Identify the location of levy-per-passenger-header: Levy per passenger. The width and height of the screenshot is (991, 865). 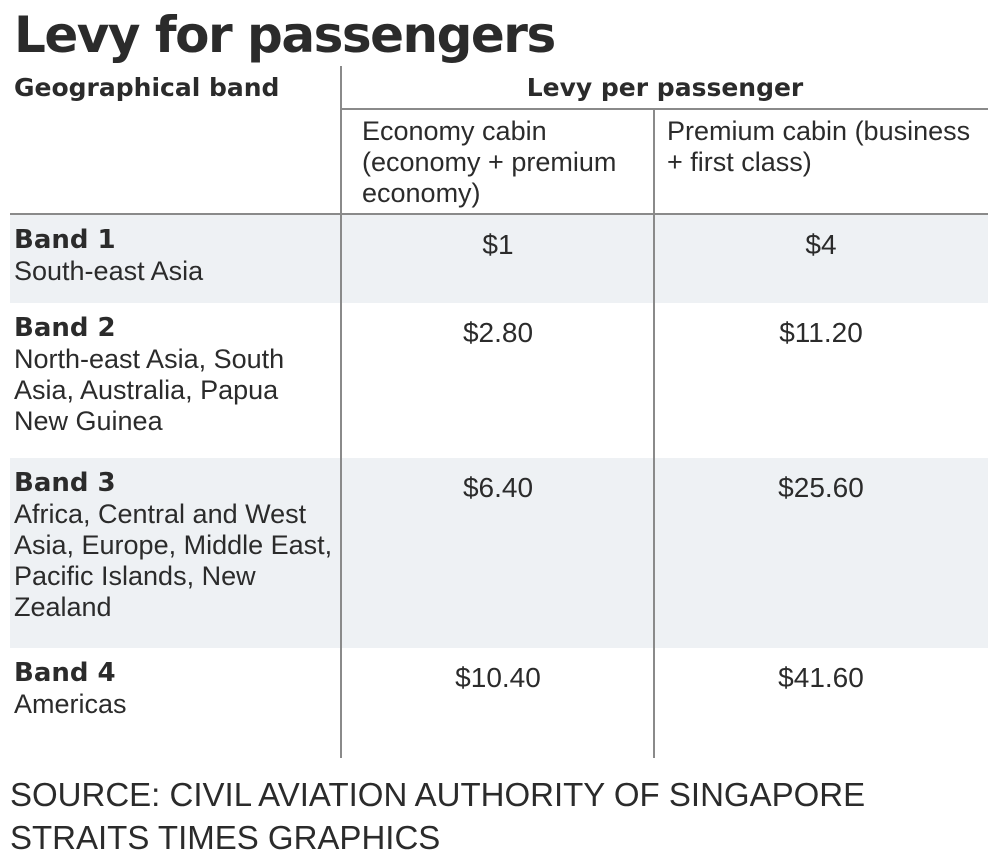
(665, 87).